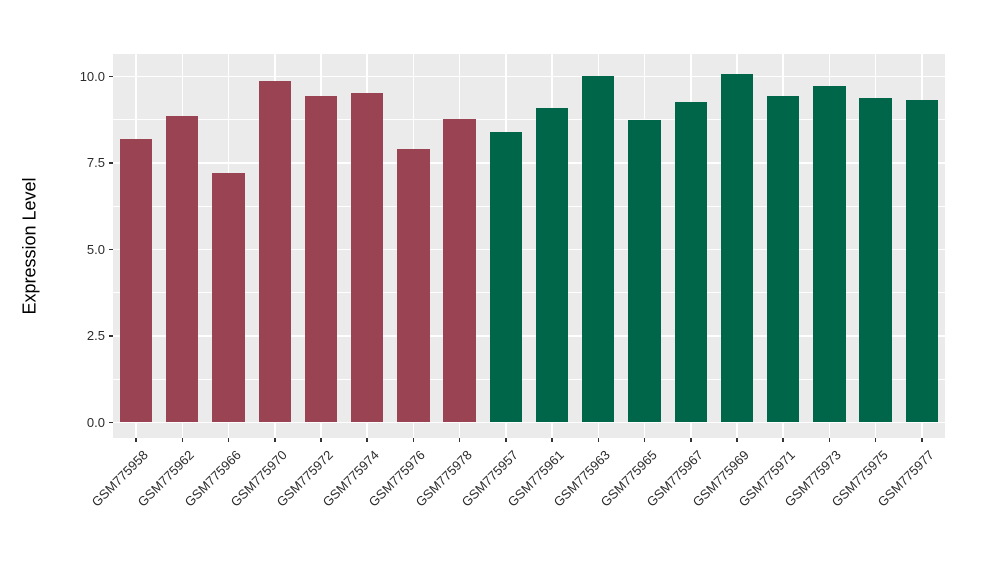 This screenshot has height=580, width=1000. I want to click on bar-GSM775957, so click(506, 277).